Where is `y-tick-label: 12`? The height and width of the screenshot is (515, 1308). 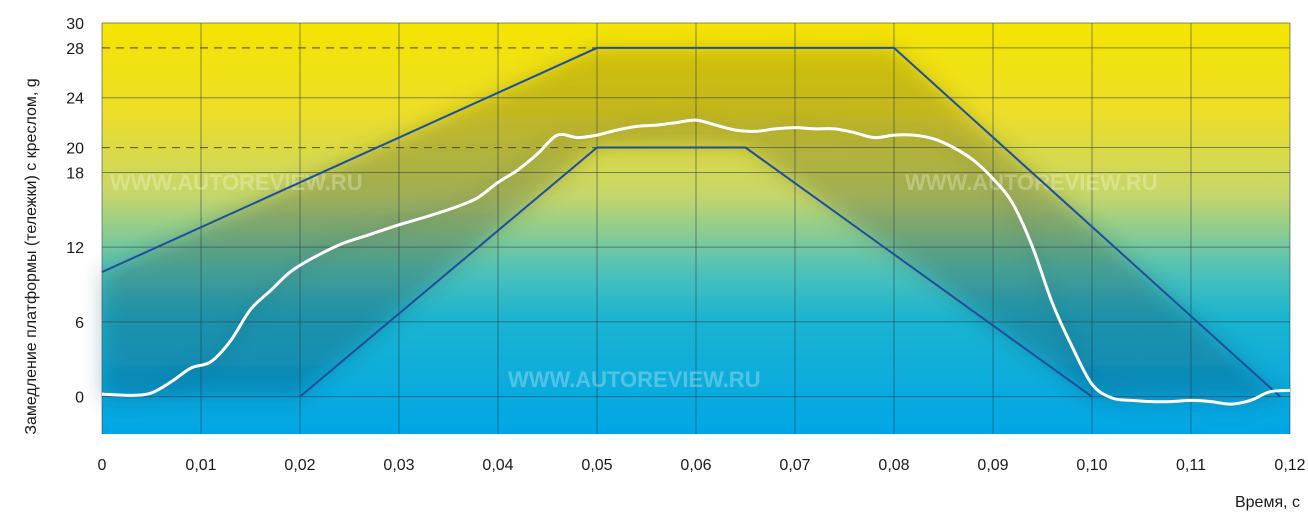
y-tick-label: 12 is located at coordinates (75, 248).